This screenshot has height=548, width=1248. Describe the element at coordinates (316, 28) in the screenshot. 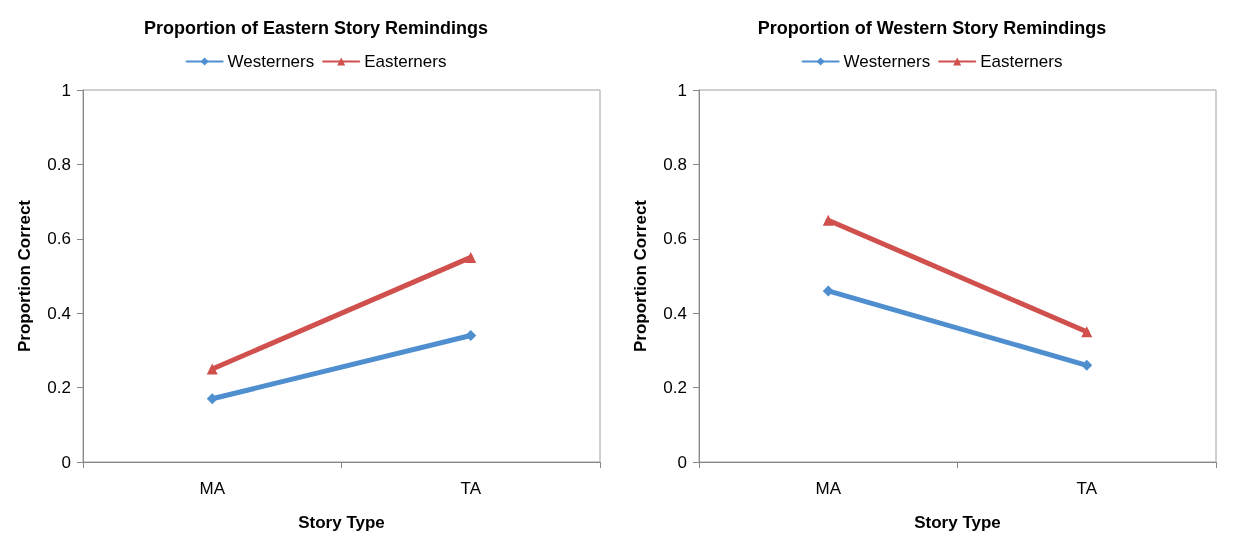

I see `chart-title: Proportion of Eastern Story Remindings` at that location.